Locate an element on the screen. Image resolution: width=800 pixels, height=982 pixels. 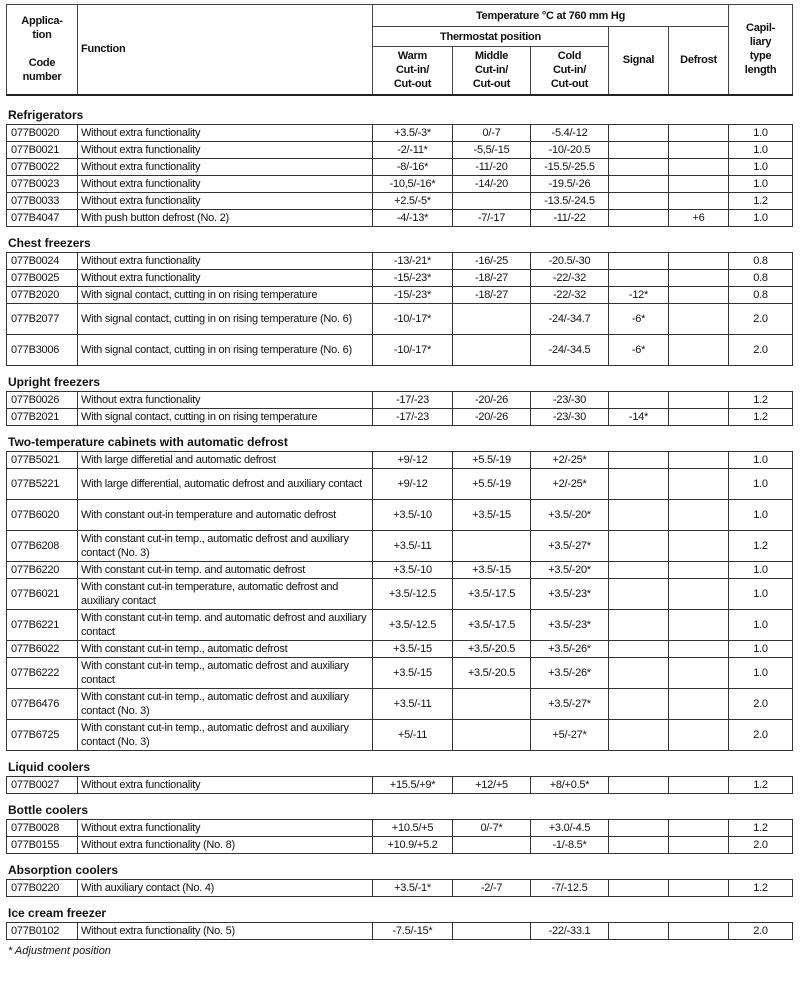
cell-code-number: 077B2077 is located at coordinates (42, 318).